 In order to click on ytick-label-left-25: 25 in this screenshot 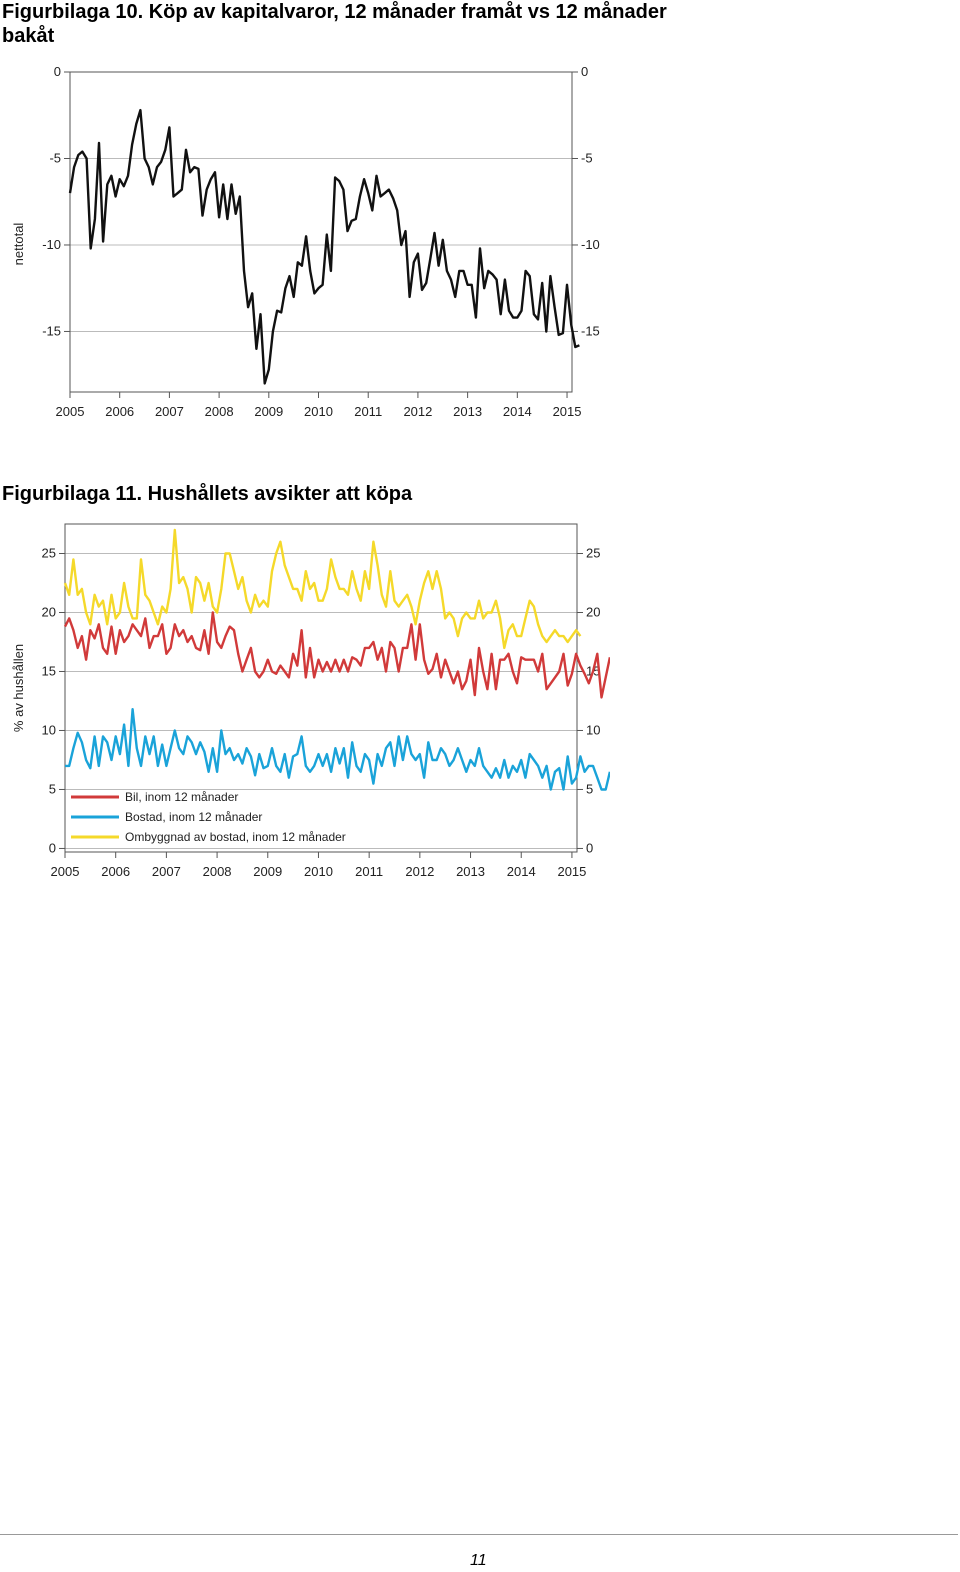, I will do `click(49, 552)`.